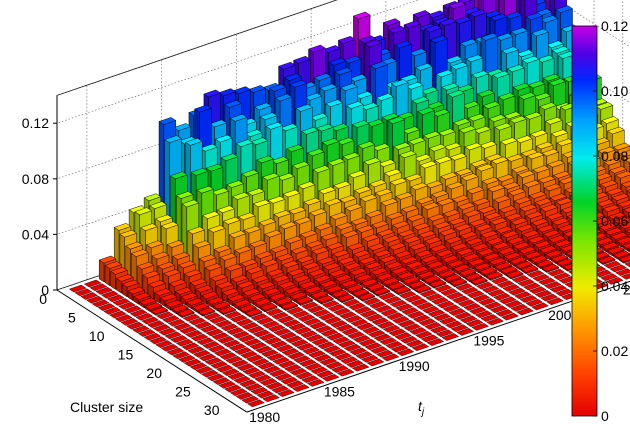 The image size is (630, 433). What do you see at coordinates (35, 179) in the screenshot?
I see `z-tick-label: 0.08` at bounding box center [35, 179].